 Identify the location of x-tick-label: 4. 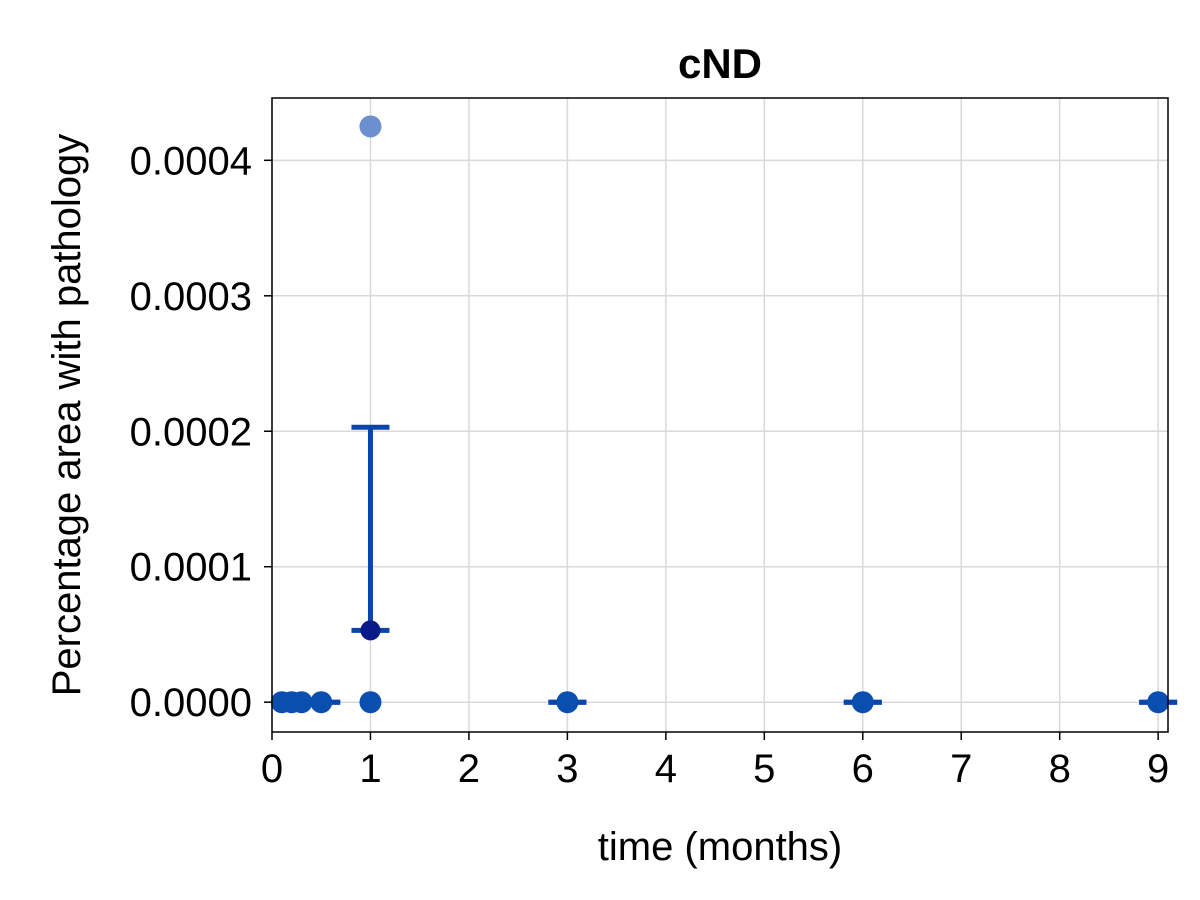
(666, 769).